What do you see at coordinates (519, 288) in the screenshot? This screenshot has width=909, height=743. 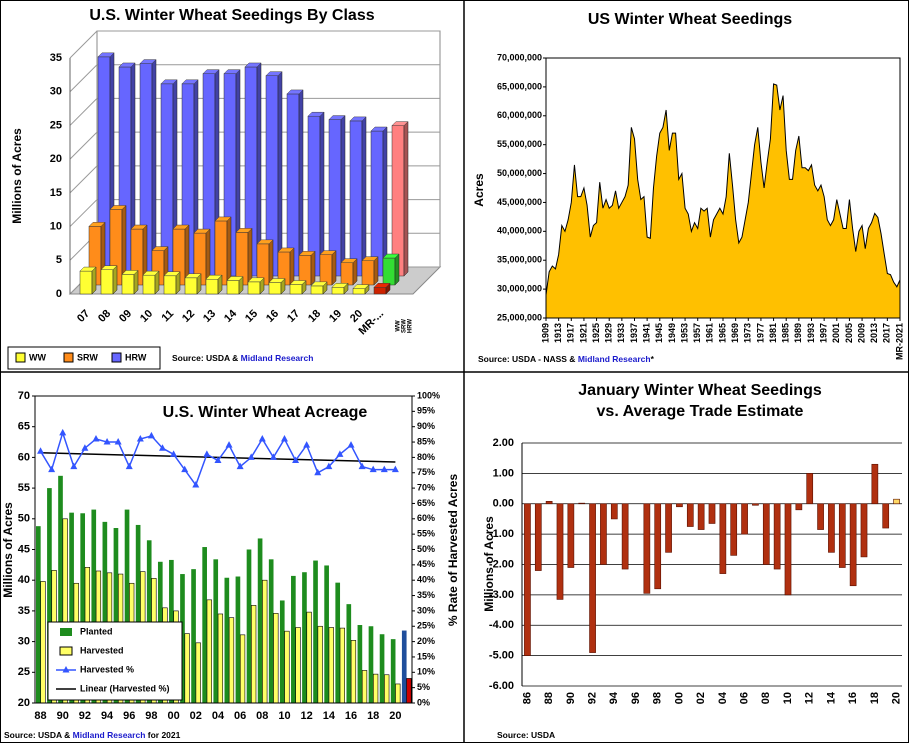 I see `y-tick-label: 30,000,000` at bounding box center [519, 288].